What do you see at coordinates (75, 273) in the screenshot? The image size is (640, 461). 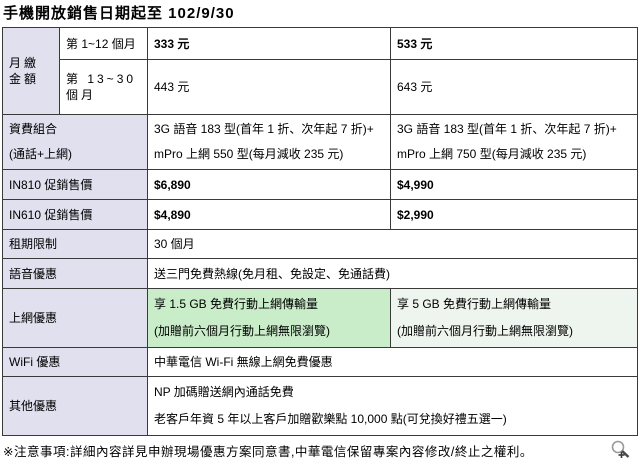 I see `row-label-voice: 語音優惠` at bounding box center [75, 273].